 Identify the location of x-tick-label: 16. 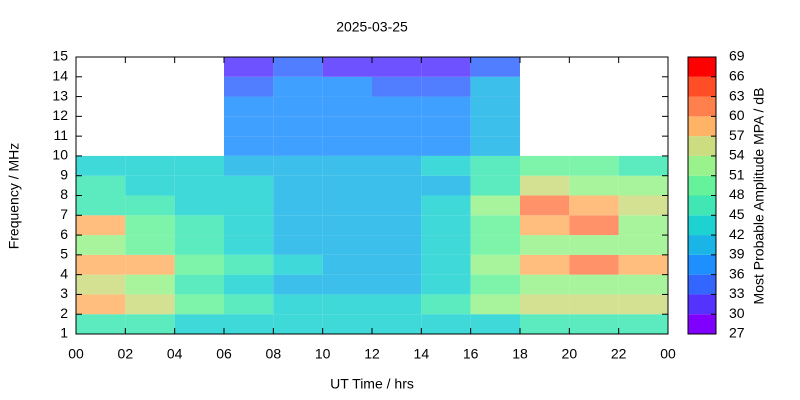
(471, 354).